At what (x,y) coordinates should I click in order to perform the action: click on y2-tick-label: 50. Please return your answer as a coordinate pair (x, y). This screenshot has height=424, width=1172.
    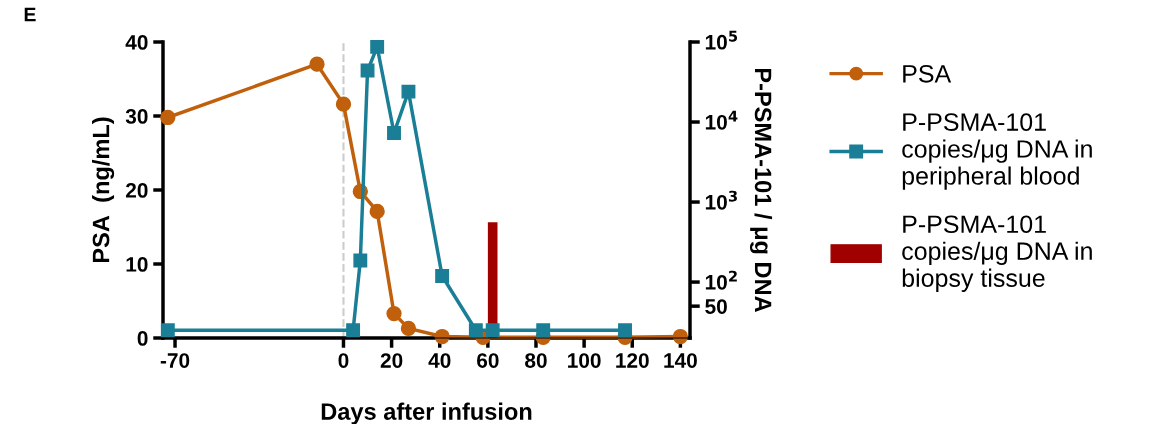
    Looking at the image, I should click on (716, 306).